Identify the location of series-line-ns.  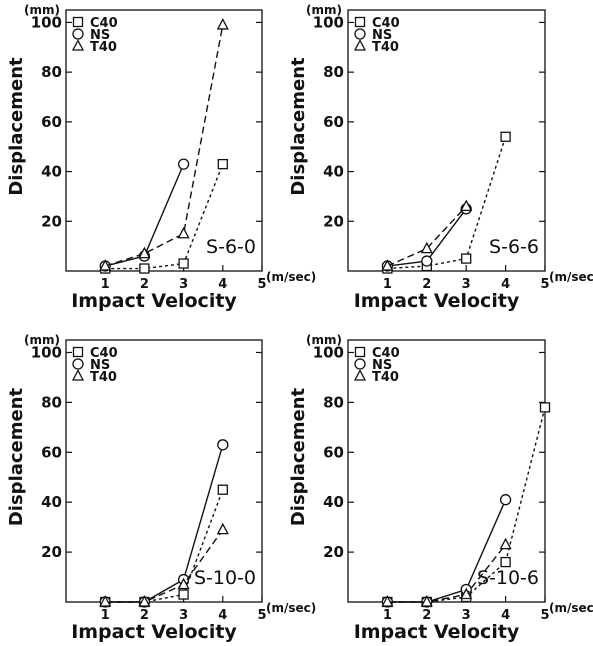
(447, 551).